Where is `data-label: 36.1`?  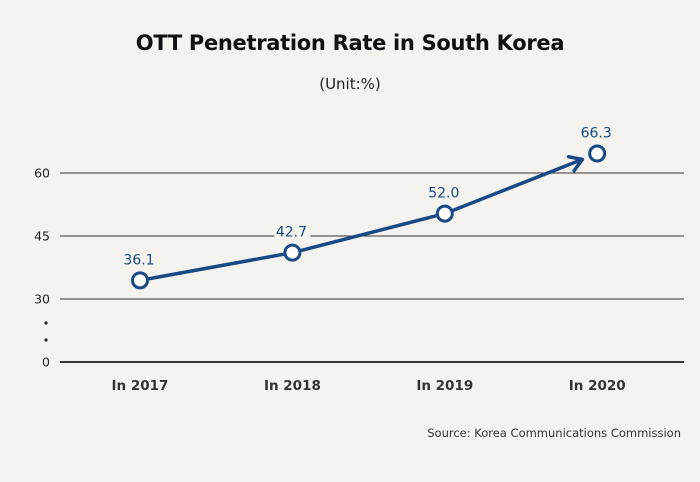
data-label: 36.1 is located at coordinates (138, 260).